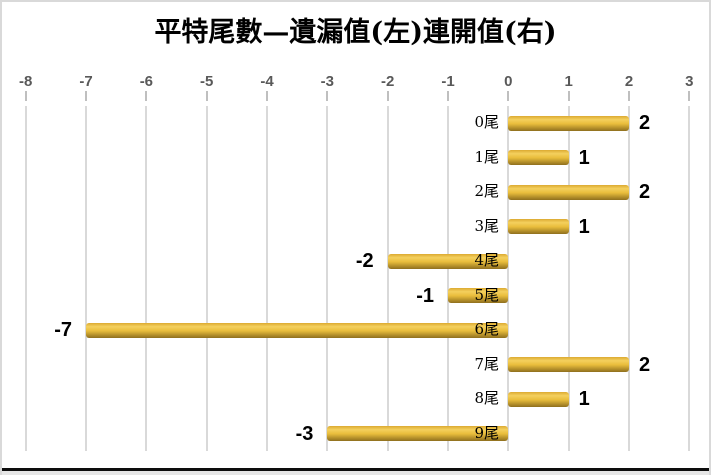 The height and width of the screenshot is (475, 711). What do you see at coordinates (355, 32) in the screenshot?
I see `chart-title: 平特尾數—遺漏值(左)連開值(右)` at bounding box center [355, 32].